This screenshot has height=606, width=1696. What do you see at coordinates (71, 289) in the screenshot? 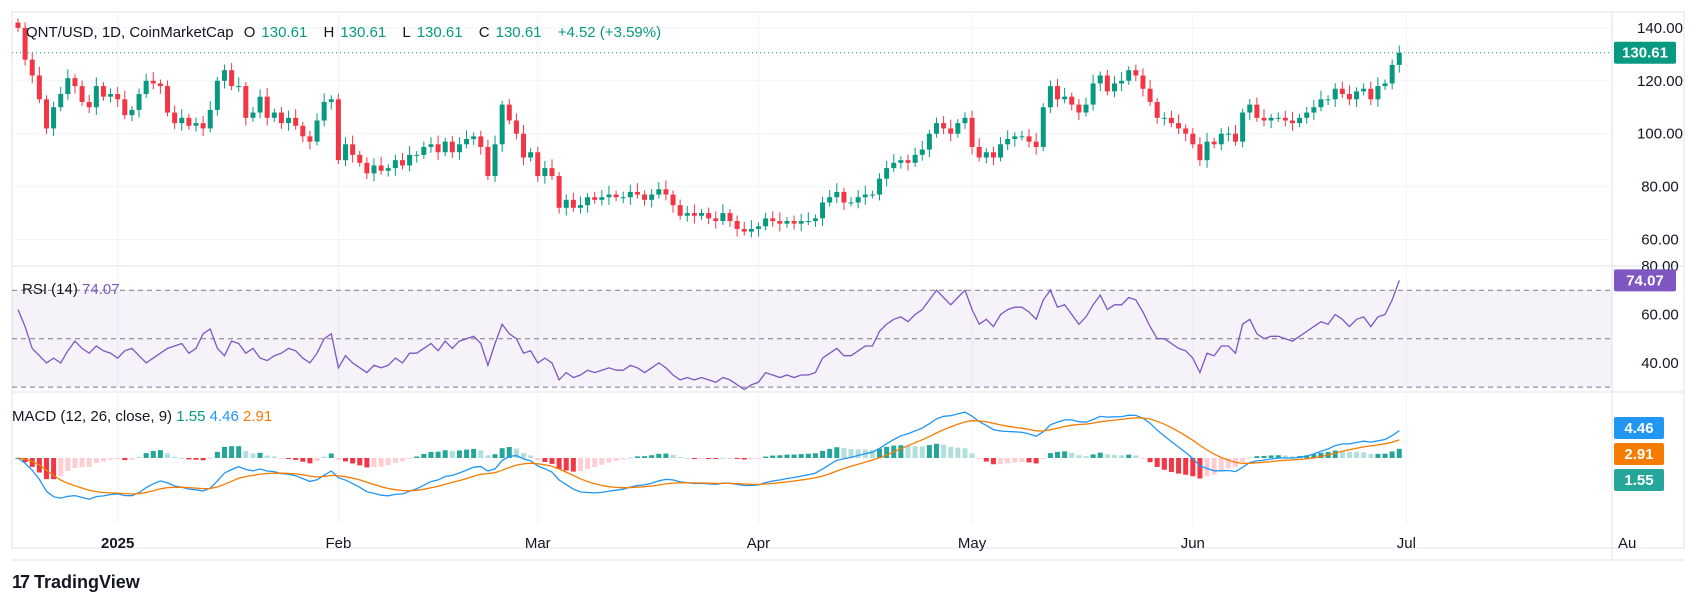
I see `rsi-legend: RSI (14) 74.07` at bounding box center [71, 289].